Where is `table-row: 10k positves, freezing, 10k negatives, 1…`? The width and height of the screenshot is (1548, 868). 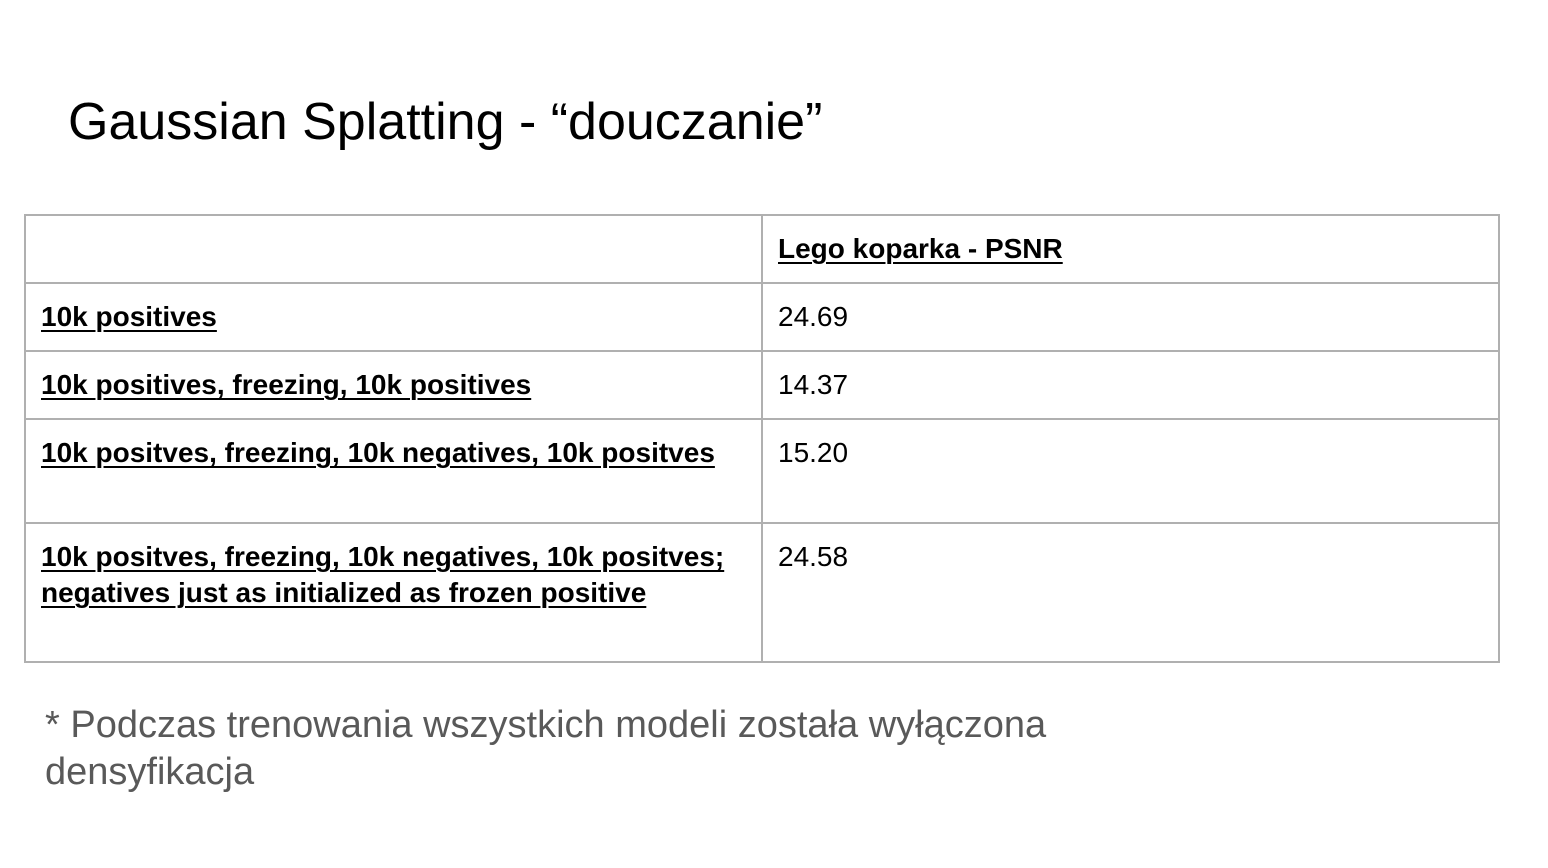 table-row: 10k positves, freezing, 10k negatives, 1… is located at coordinates (762, 471).